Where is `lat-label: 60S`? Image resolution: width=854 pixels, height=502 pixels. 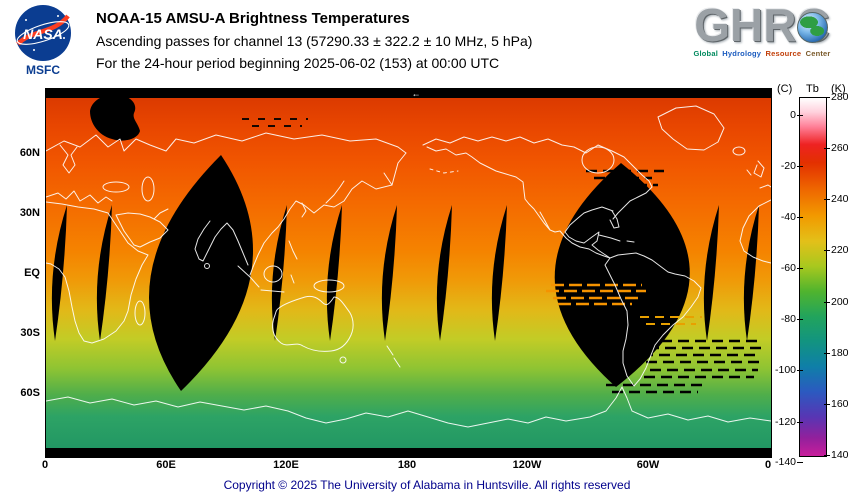 lat-label: 60S is located at coordinates (30, 393).